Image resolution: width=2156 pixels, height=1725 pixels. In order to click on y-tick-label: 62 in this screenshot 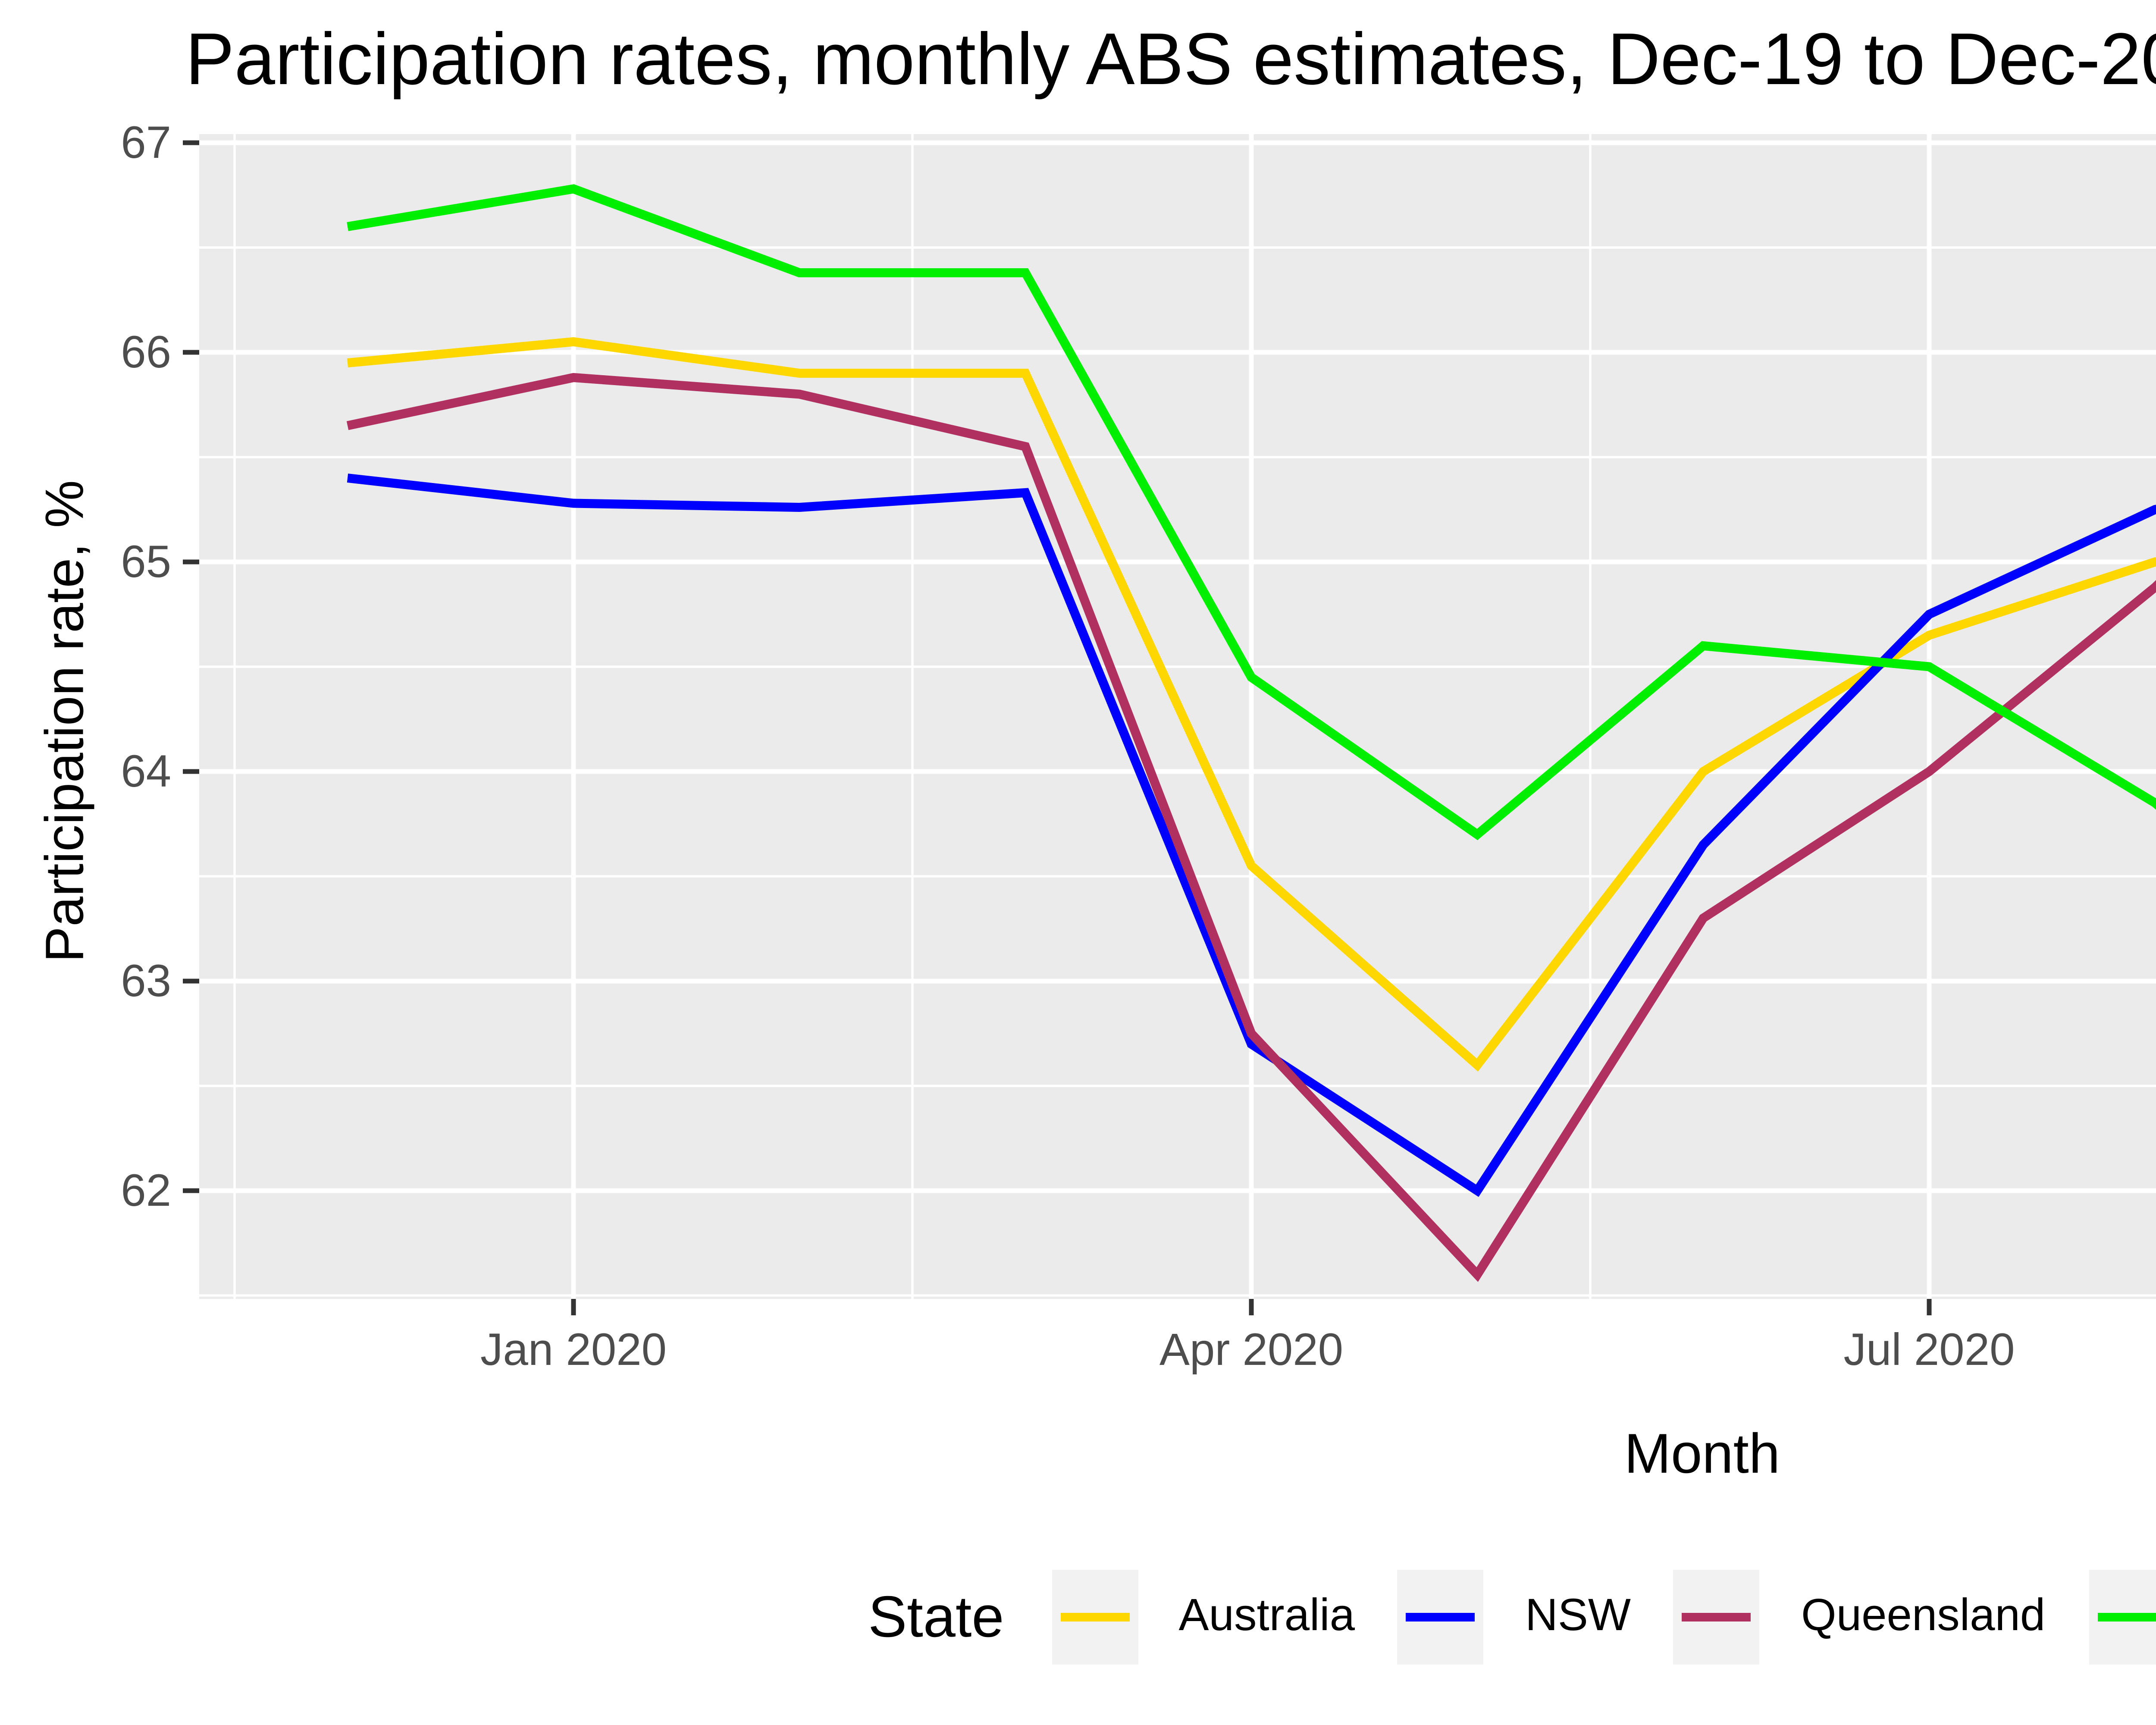, I will do `click(146, 1190)`.